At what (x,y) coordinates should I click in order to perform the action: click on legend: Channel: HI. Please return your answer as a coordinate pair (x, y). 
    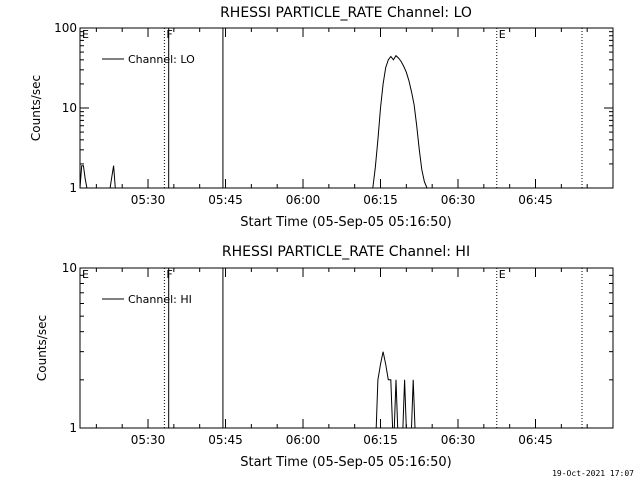
    Looking at the image, I should click on (147, 299).